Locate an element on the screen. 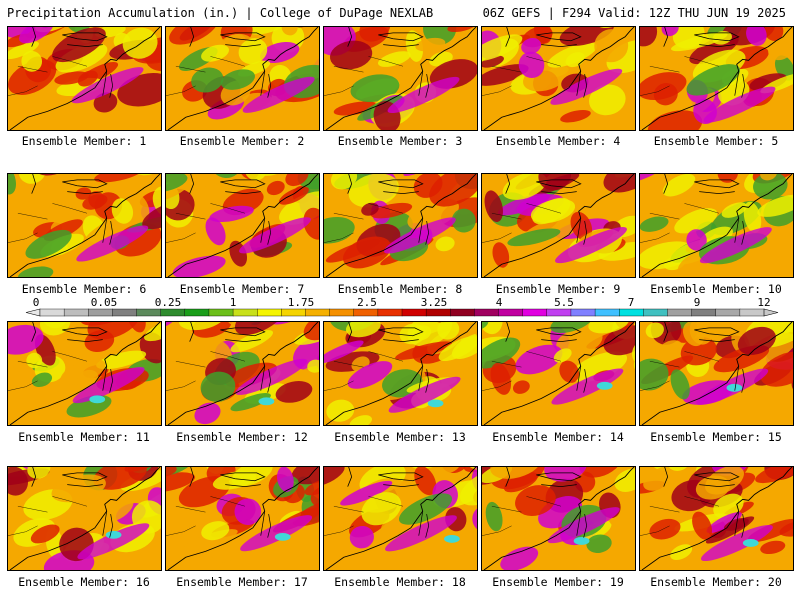 This screenshot has height=600, width=800. colorbar-tick-label: 5.5 is located at coordinates (564, 302).